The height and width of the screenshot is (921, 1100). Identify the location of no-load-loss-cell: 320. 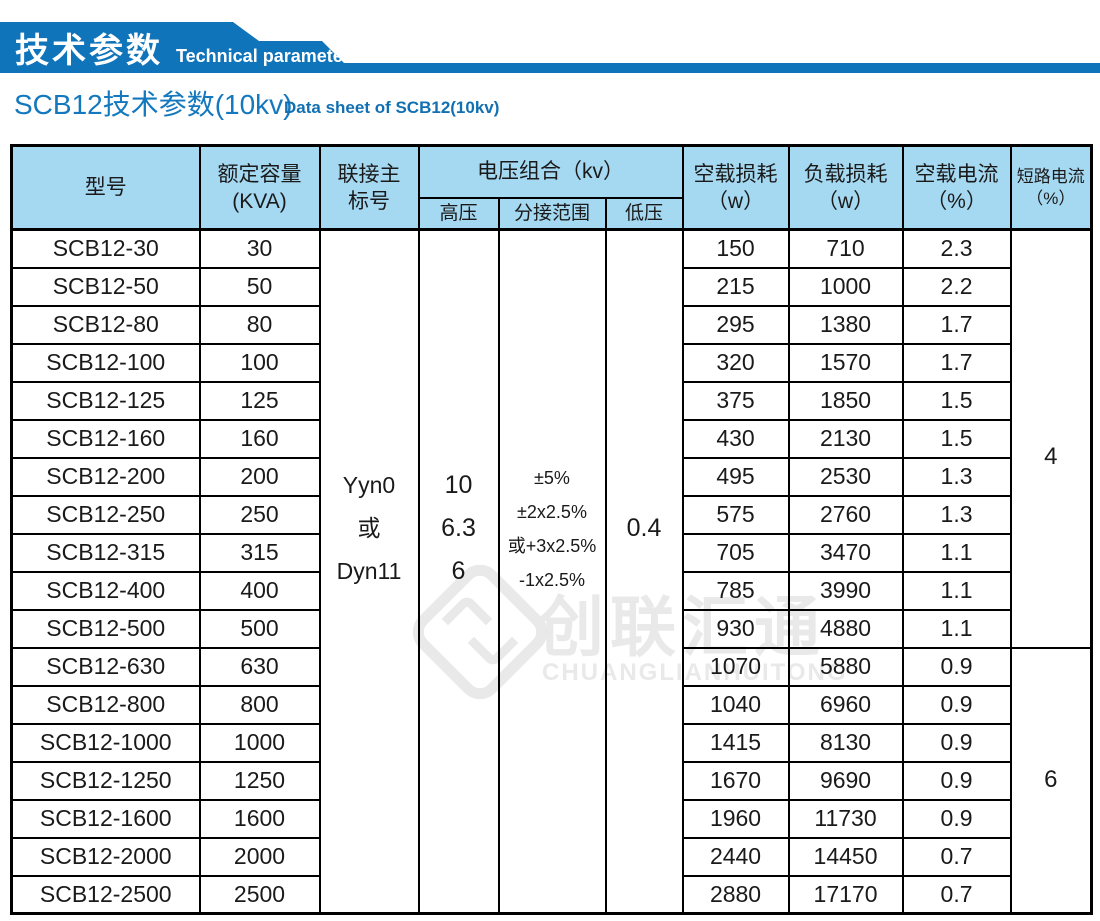
(735, 362).